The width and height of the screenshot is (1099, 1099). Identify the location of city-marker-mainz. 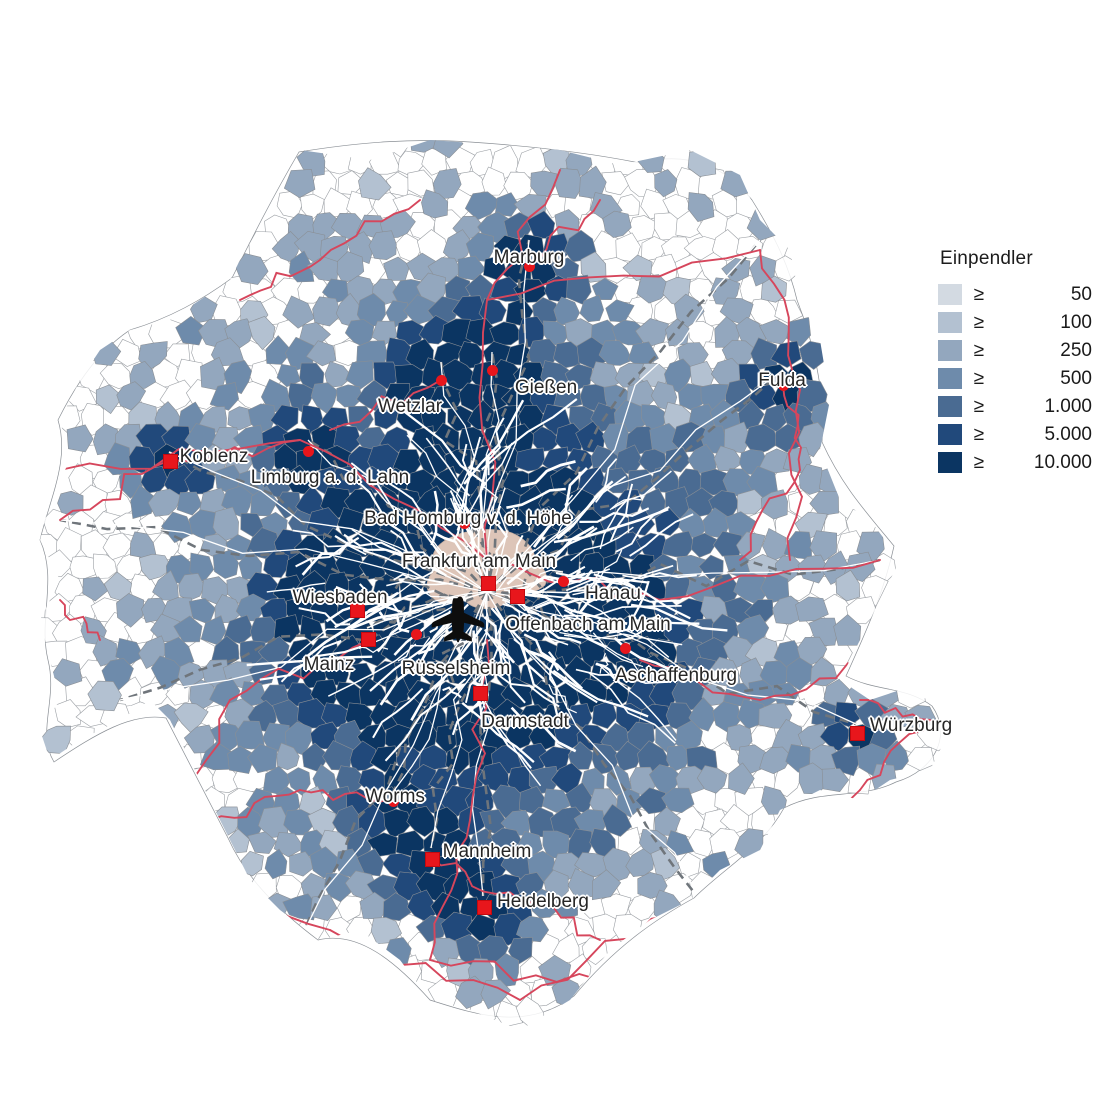
(368, 639).